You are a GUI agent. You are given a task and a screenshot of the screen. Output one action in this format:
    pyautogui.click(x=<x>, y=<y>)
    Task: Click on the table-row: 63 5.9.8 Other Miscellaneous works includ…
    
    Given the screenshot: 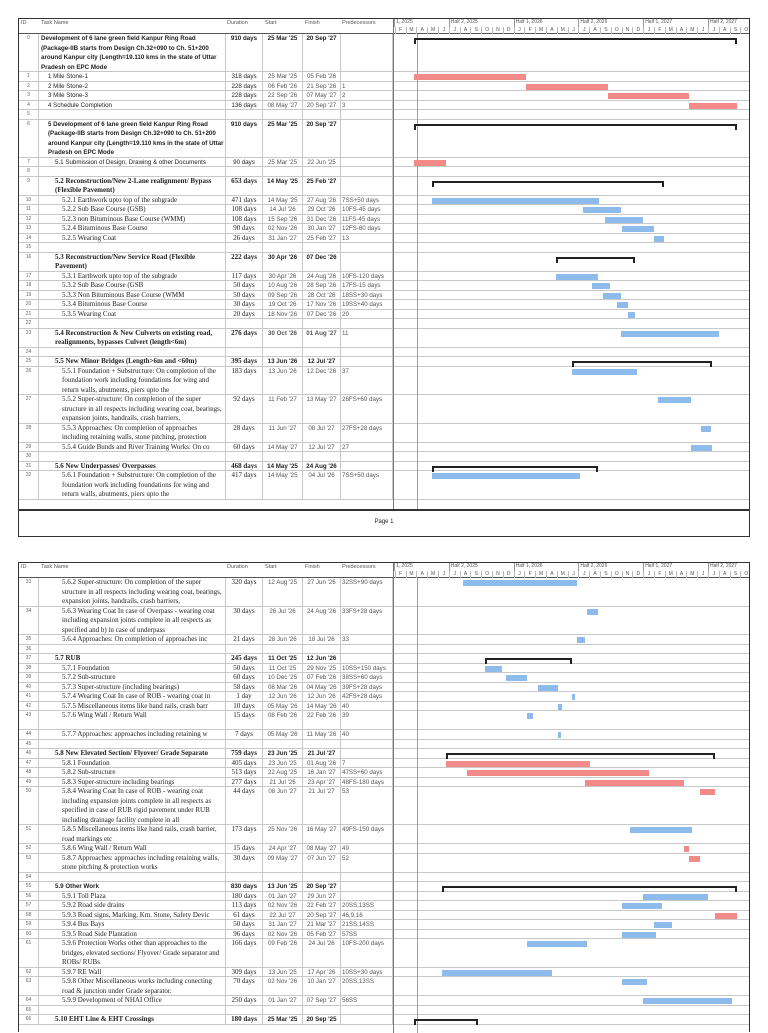 What is the action you would take?
    pyautogui.click(x=384, y=986)
    